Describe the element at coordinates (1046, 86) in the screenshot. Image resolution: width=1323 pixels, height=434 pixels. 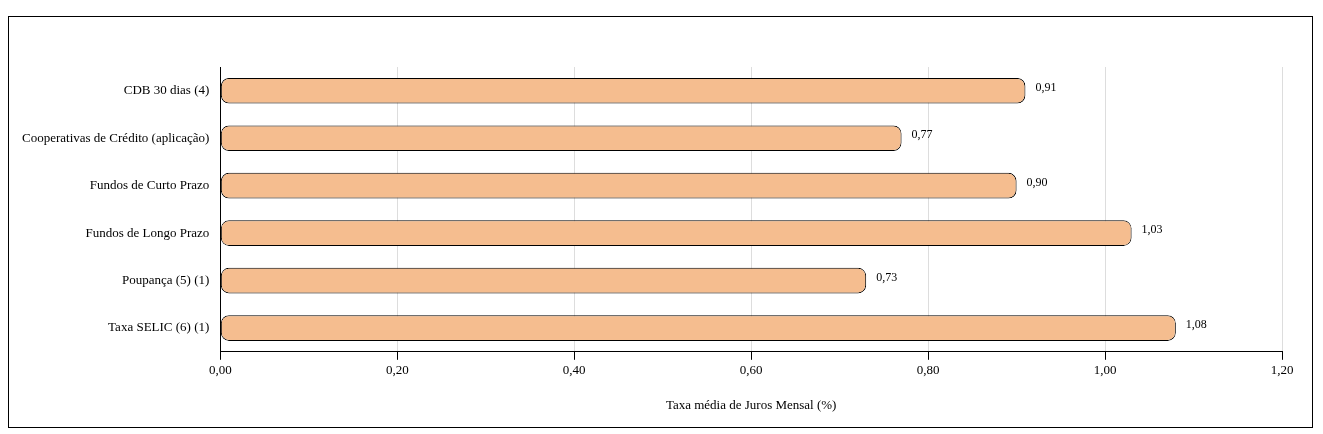
I see `data-label: 0,91` at that location.